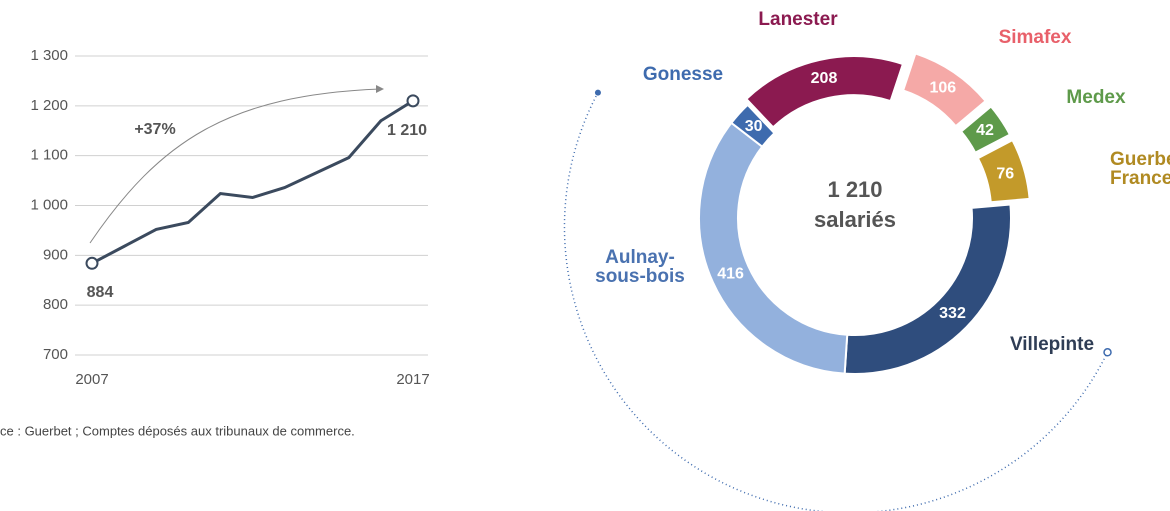 Image resolution: width=1170 pixels, height=511 pixels. Describe the element at coordinates (49, 204) in the screenshot. I see `y-tick-label: 1 000` at that location.